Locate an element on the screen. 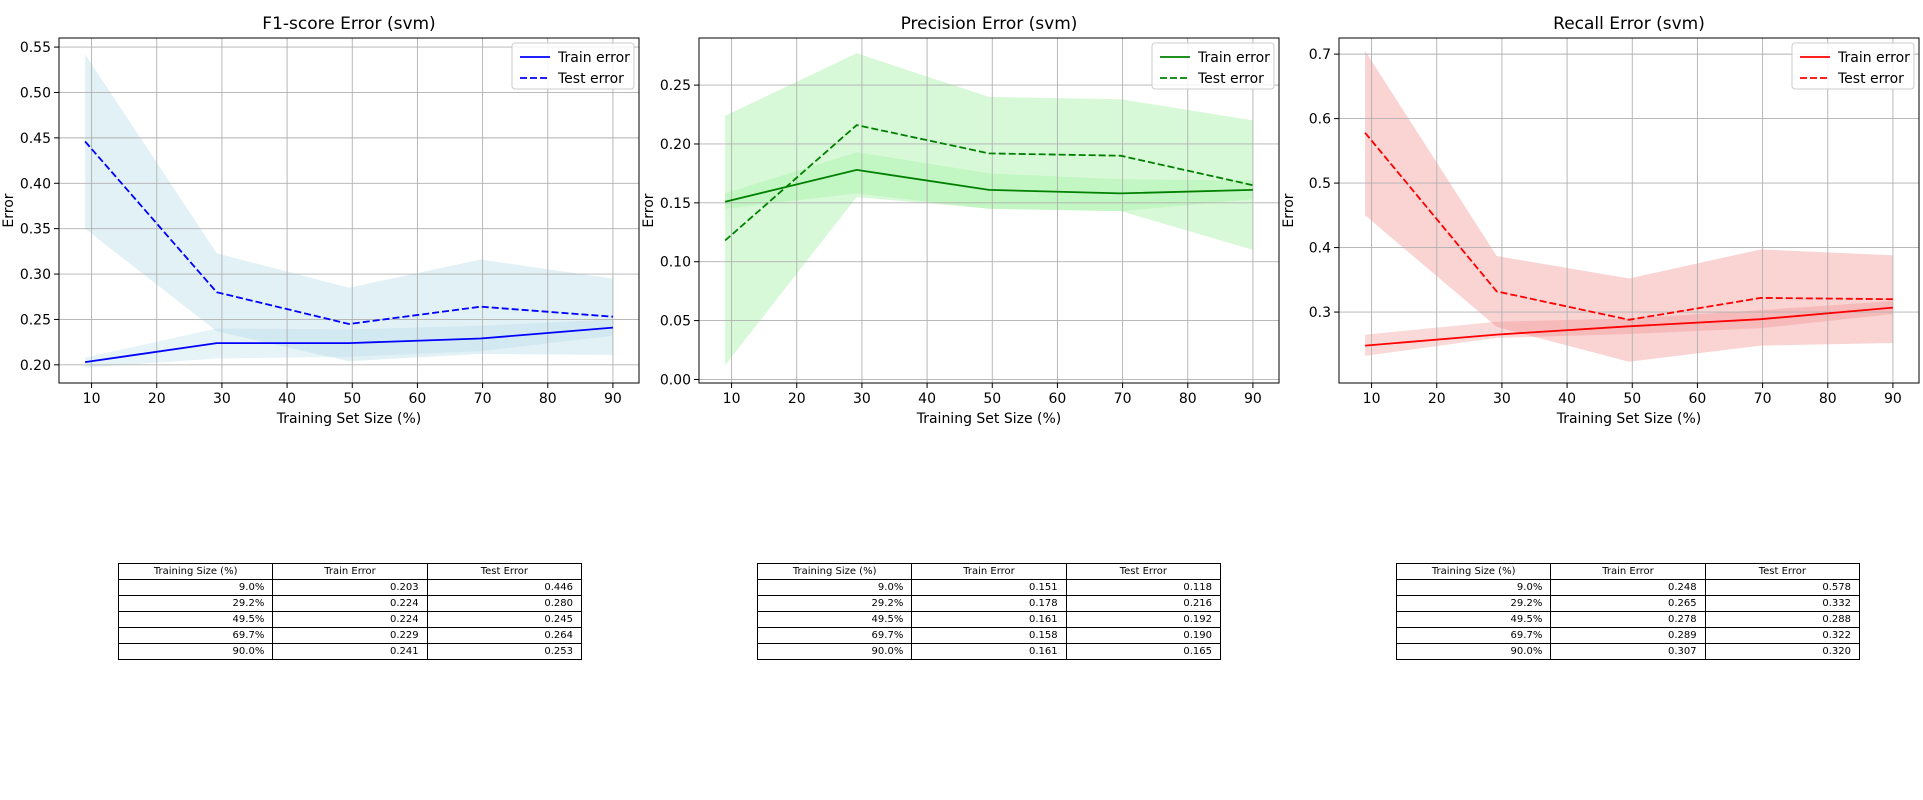 This screenshot has width=1923, height=800. table-cell: 0.158 is located at coordinates (989, 635).